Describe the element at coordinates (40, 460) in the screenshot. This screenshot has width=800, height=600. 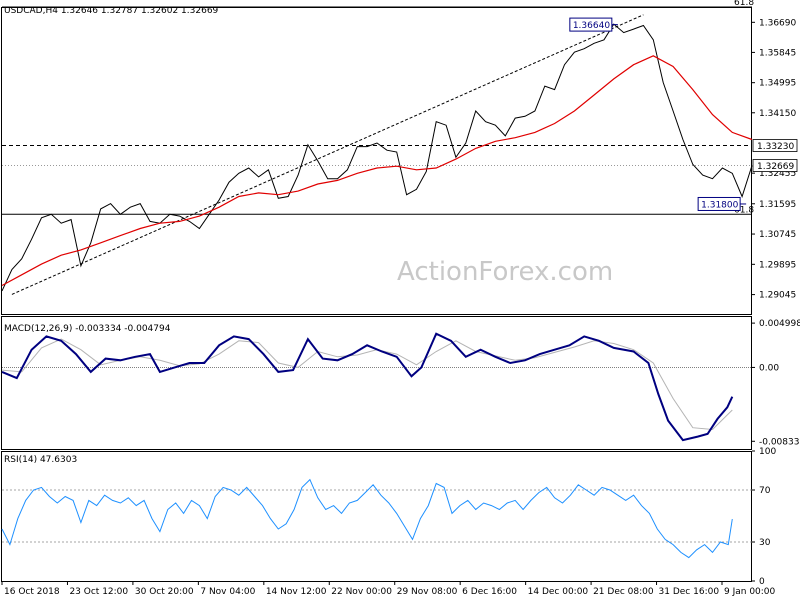
I see `rsi-panel-header: RSI(14) 47.6303` at that location.